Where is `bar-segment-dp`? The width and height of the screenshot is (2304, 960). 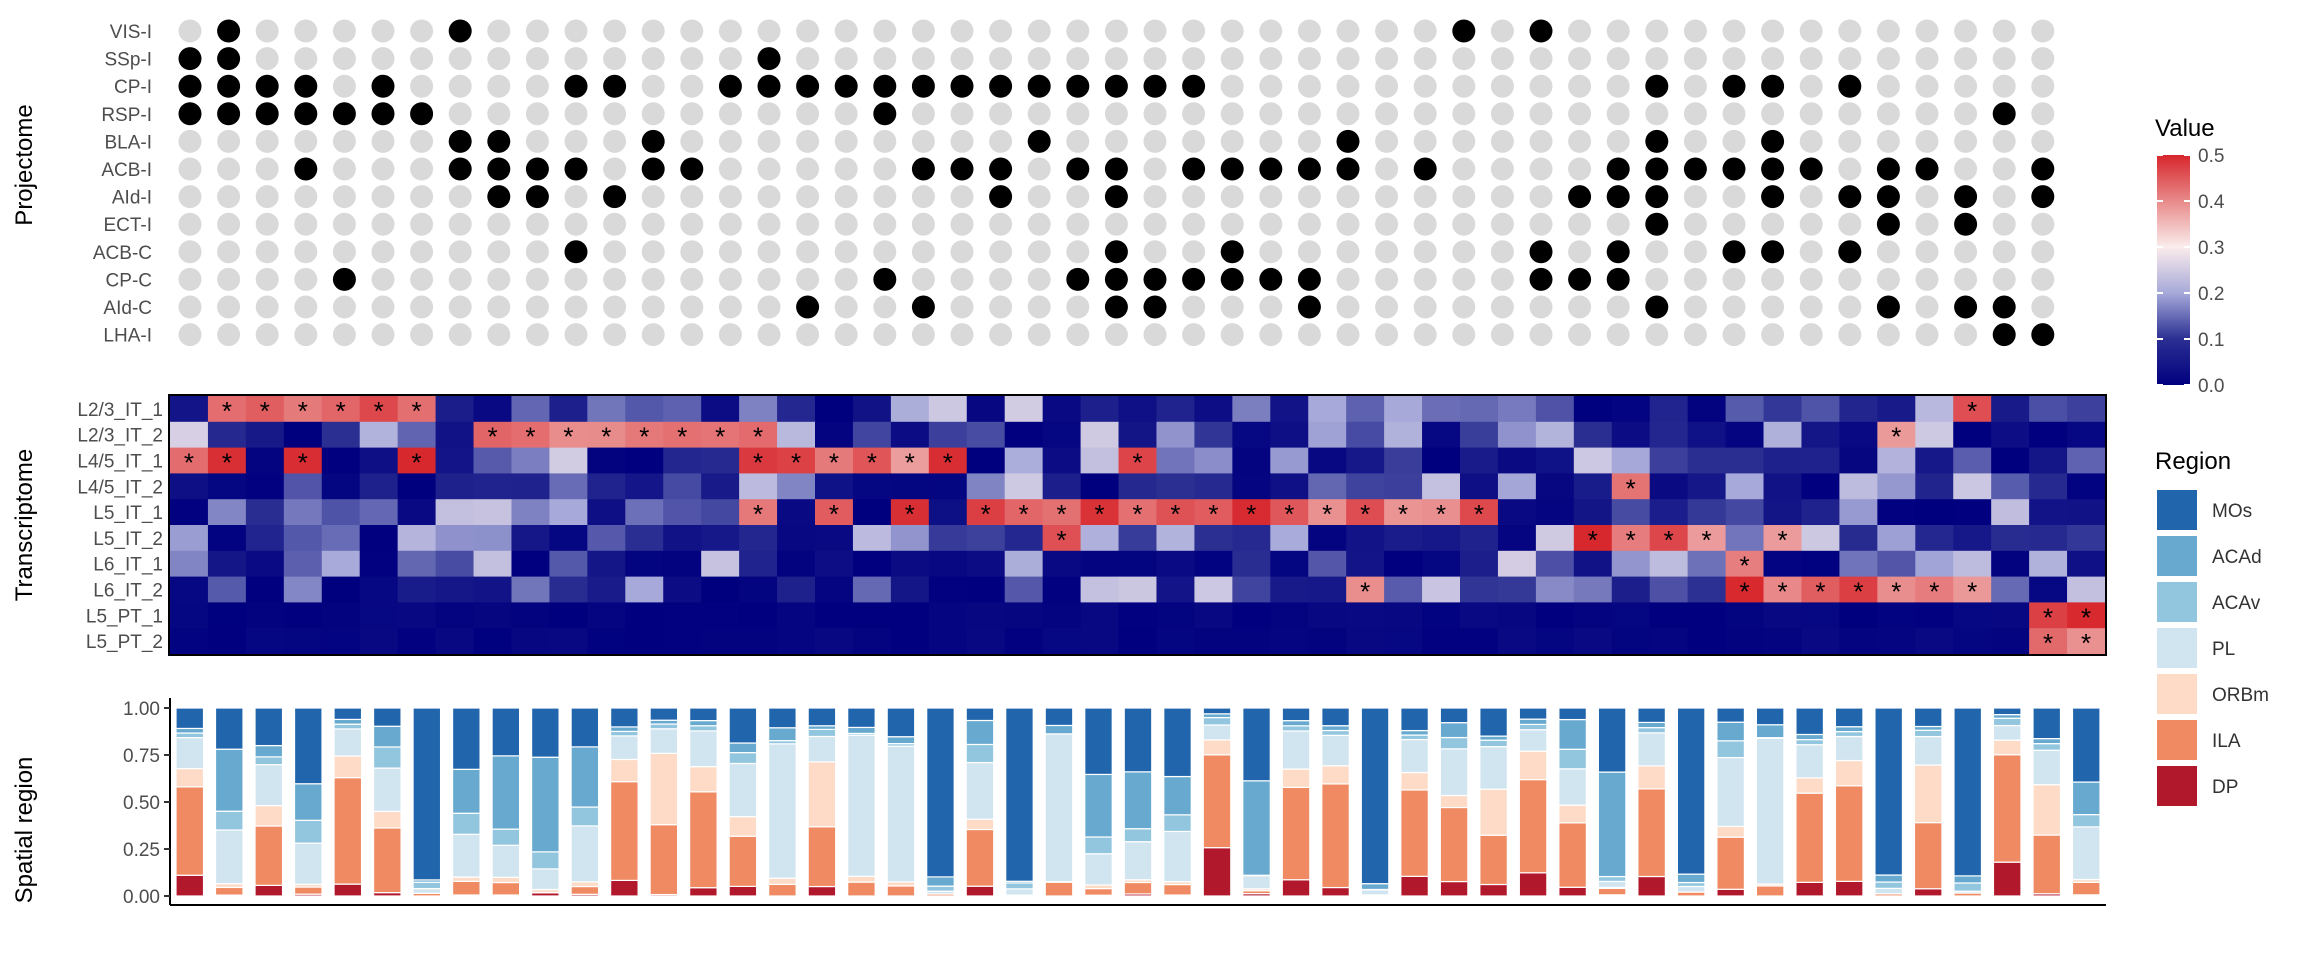
bar-segment-dp is located at coordinates (703, 892).